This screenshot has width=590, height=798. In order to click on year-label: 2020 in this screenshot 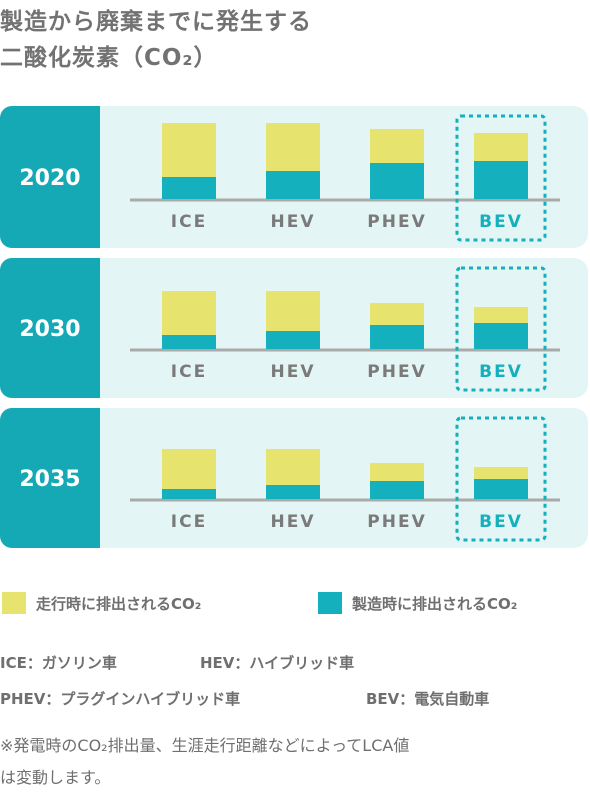, I will do `click(49, 178)`.